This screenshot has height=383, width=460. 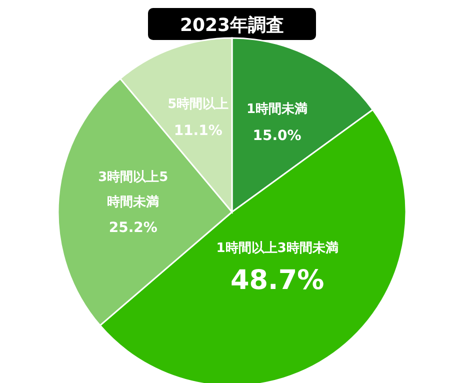 I want to click on data-label: 11.1%, so click(x=198, y=131).